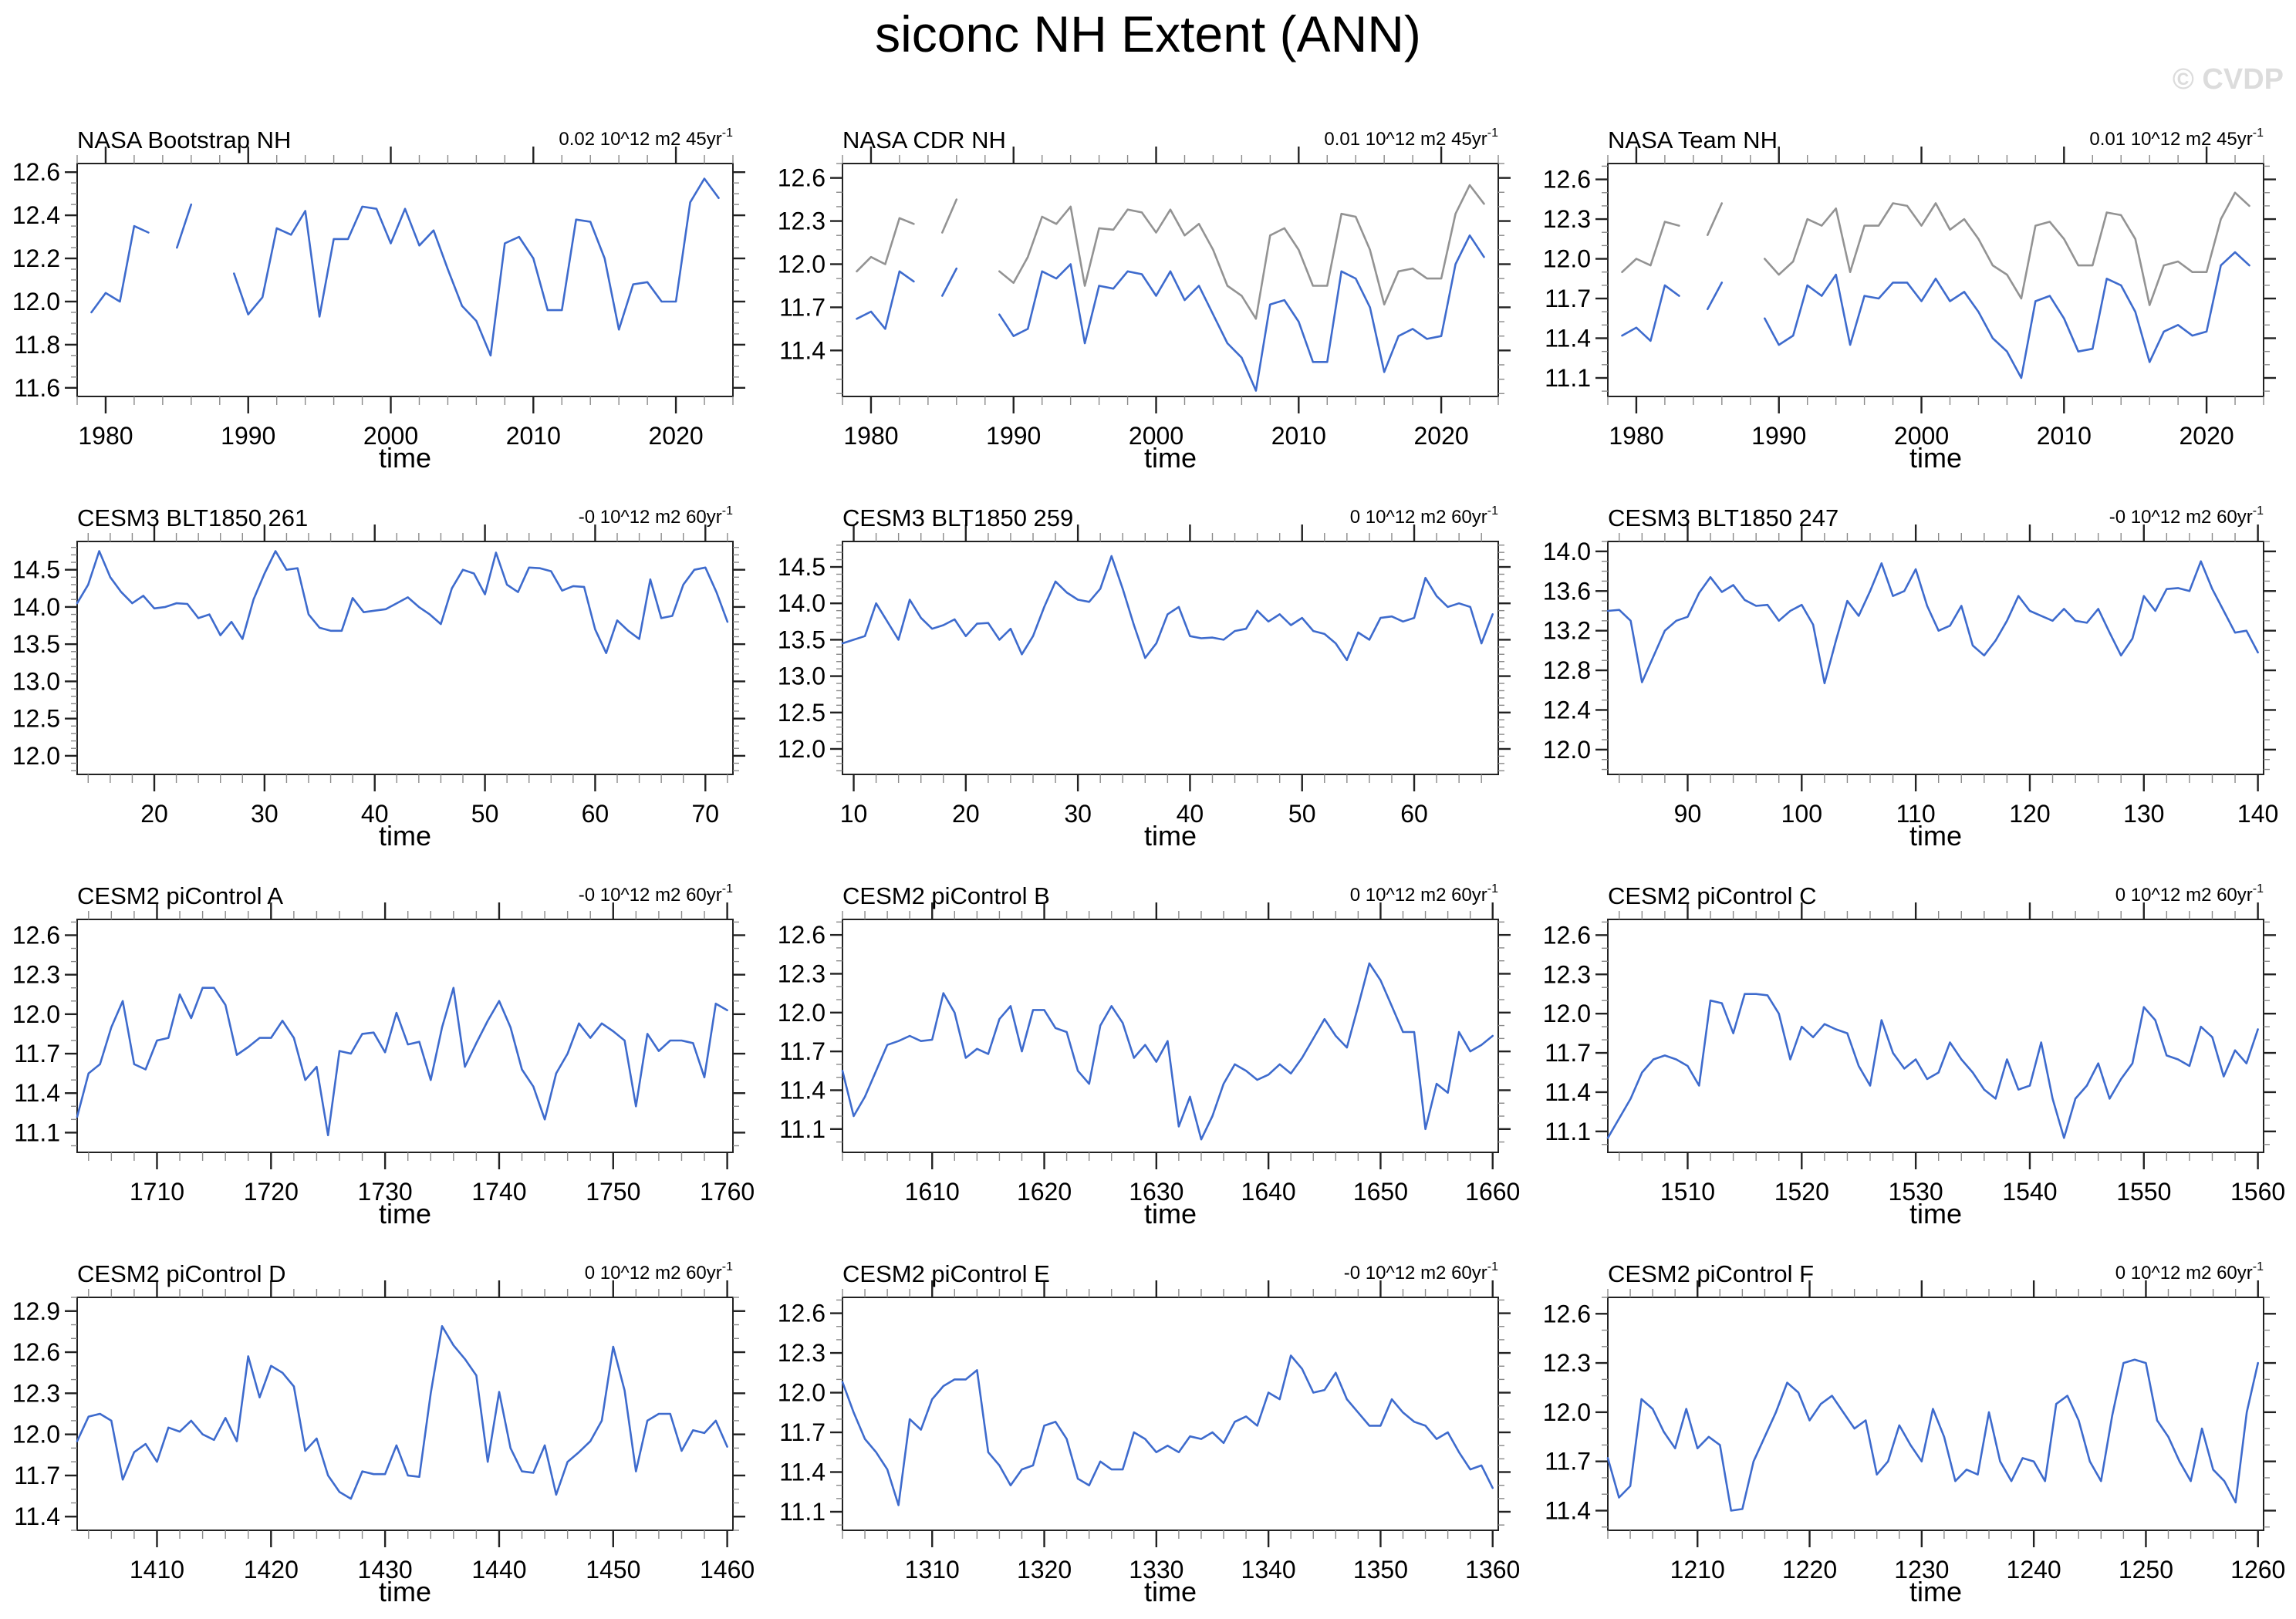 The width and height of the screenshot is (2296, 1619). I want to click on x-tick-label: 1220, so click(1809, 1570).